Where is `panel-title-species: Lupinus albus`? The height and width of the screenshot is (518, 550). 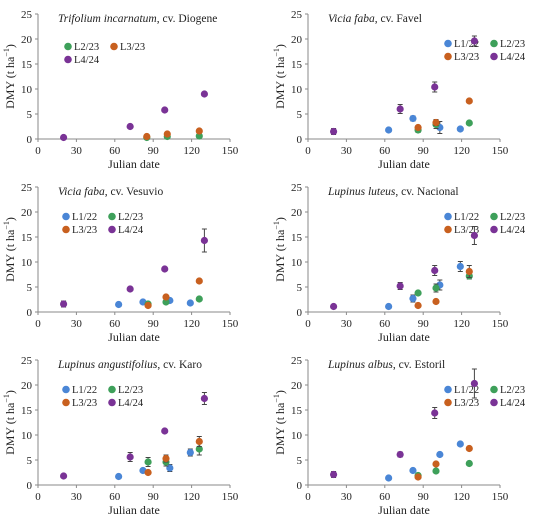
panel-title-species: Lupinus albus is located at coordinates (360, 365).